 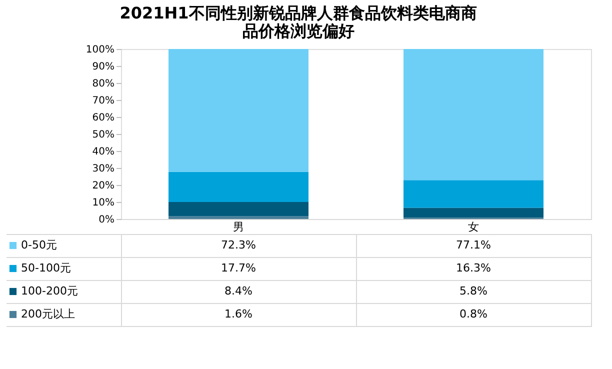 I want to click on y-tick-label: 50%, so click(x=103, y=135).